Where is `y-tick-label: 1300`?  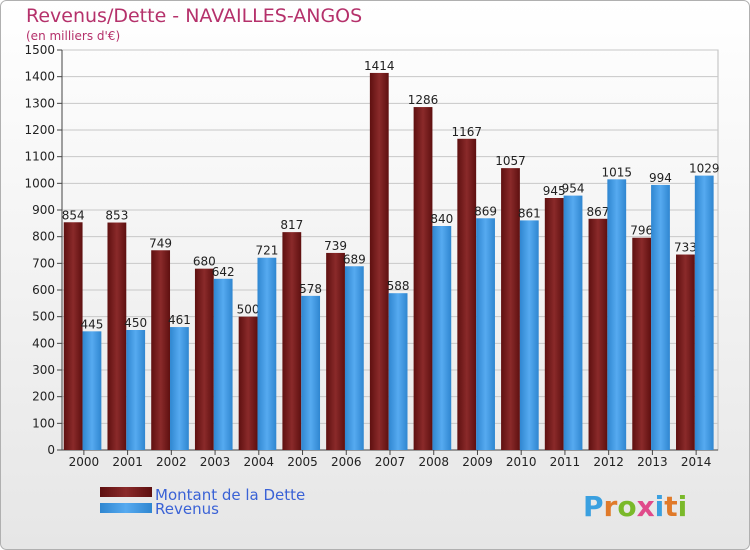
y-tick-label: 1300 is located at coordinates (39, 103).